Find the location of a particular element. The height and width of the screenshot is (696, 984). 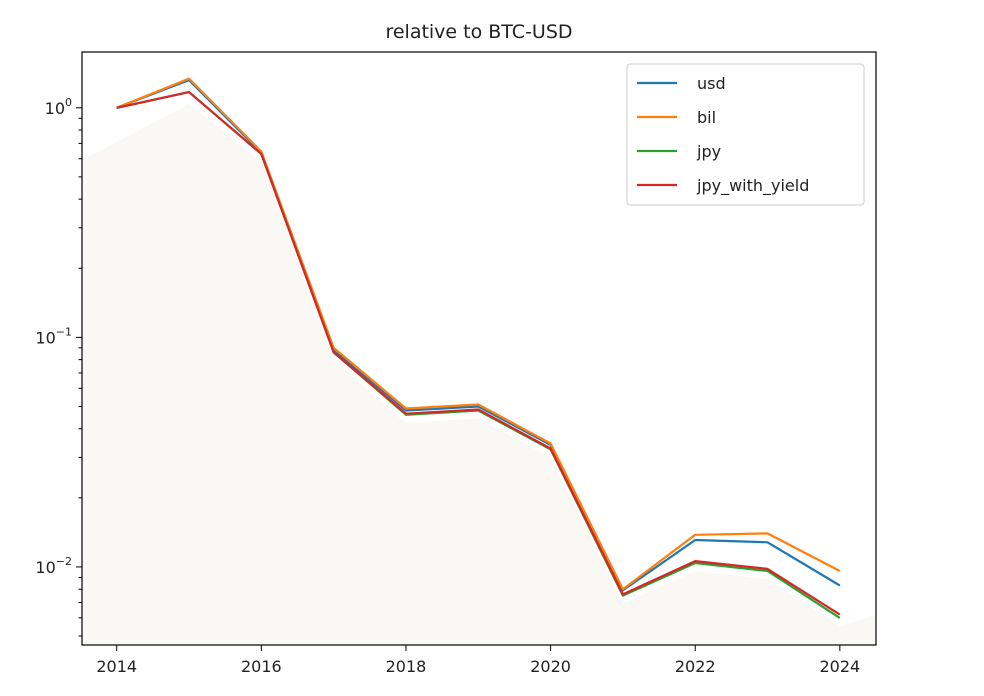

chart-title: relative to BTC-USD is located at coordinates (478, 32).